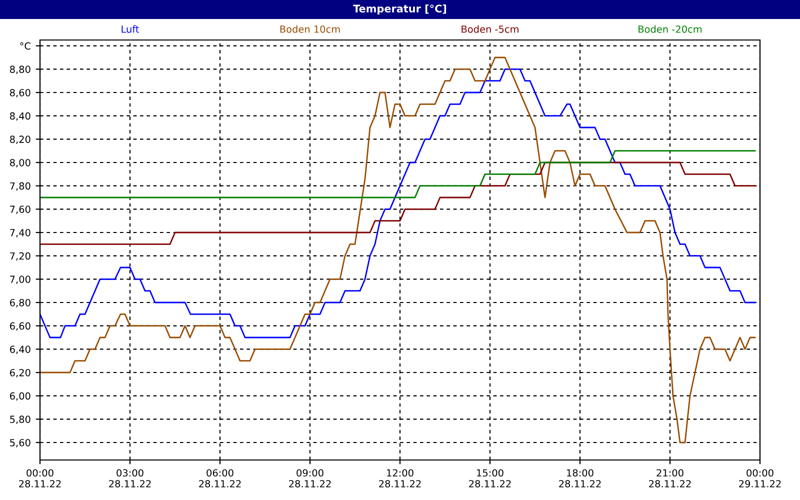  Describe the element at coordinates (670, 29) in the screenshot. I see `text: Boden -20cm` at that location.